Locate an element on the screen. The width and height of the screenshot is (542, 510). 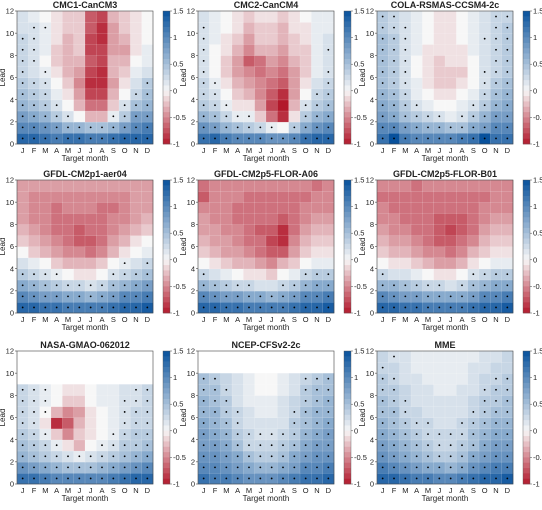
colorbar-tick-label: -0.5 is located at coordinates (360, 117).